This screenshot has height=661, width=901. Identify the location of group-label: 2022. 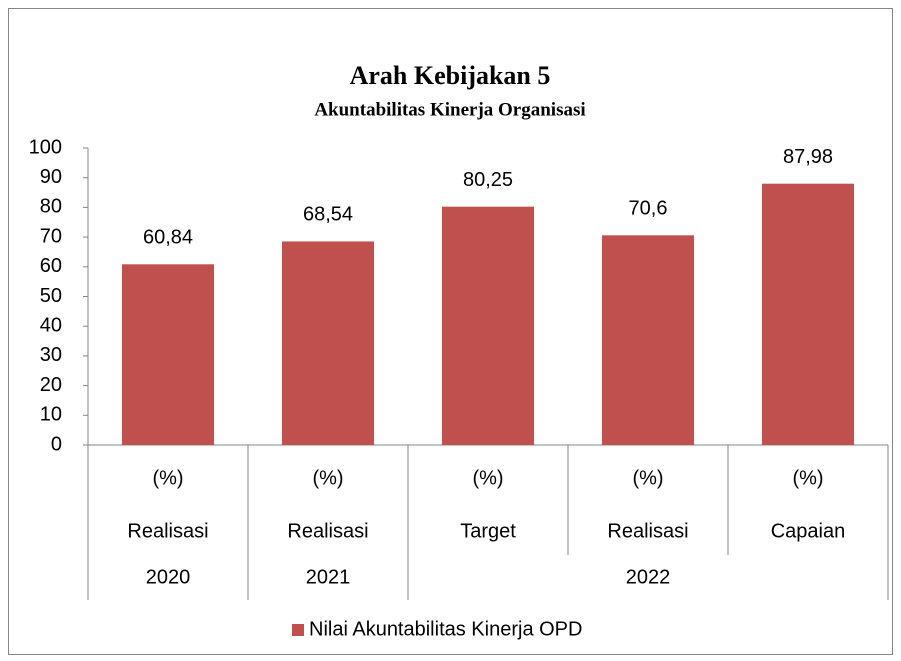
(648, 577).